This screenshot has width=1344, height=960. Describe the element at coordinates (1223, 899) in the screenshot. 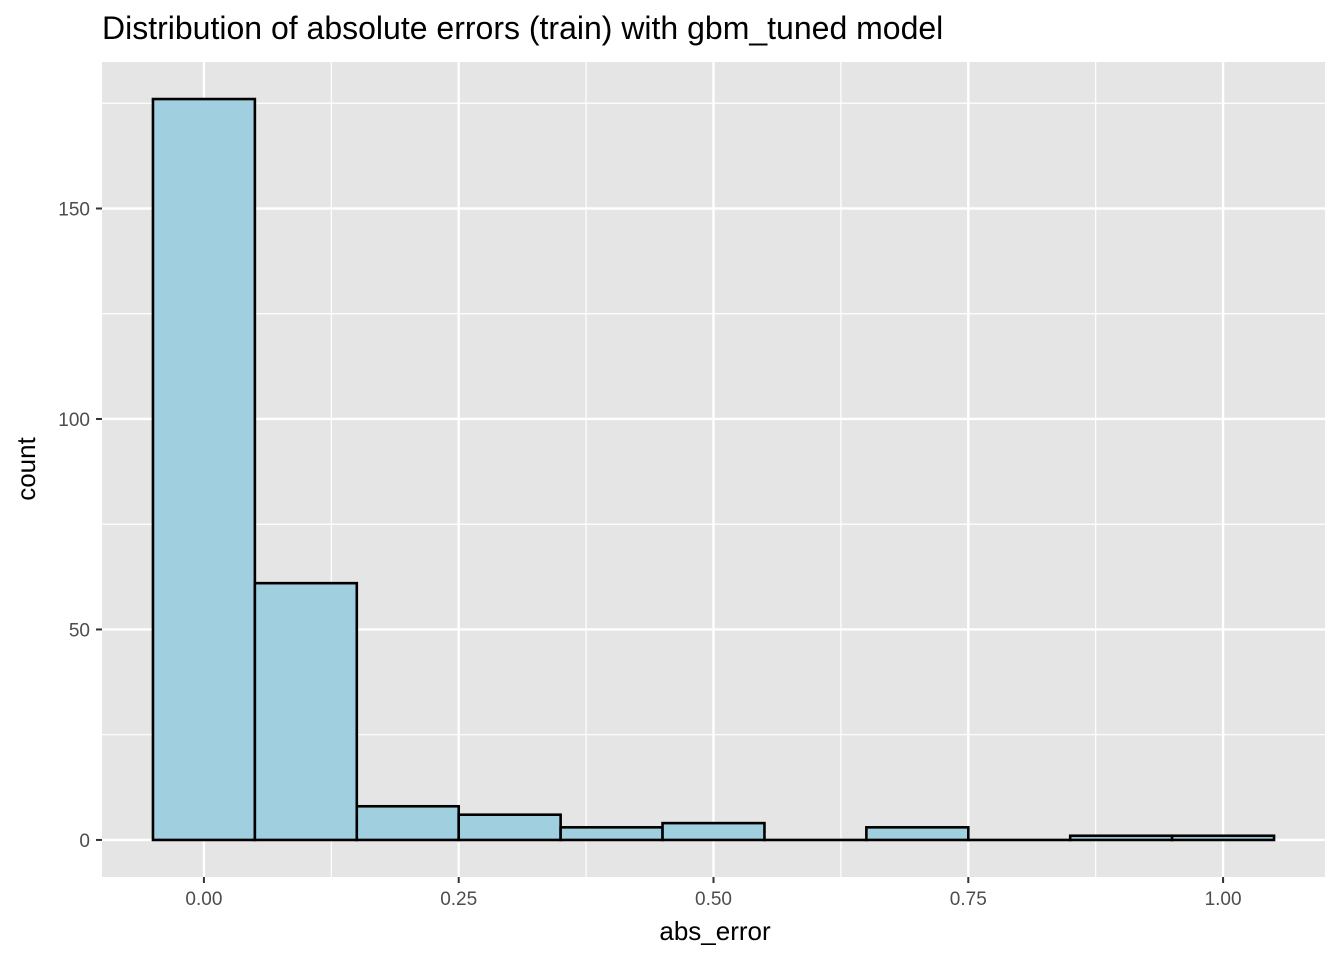

I see `x-tick-label: 1.00` at that location.